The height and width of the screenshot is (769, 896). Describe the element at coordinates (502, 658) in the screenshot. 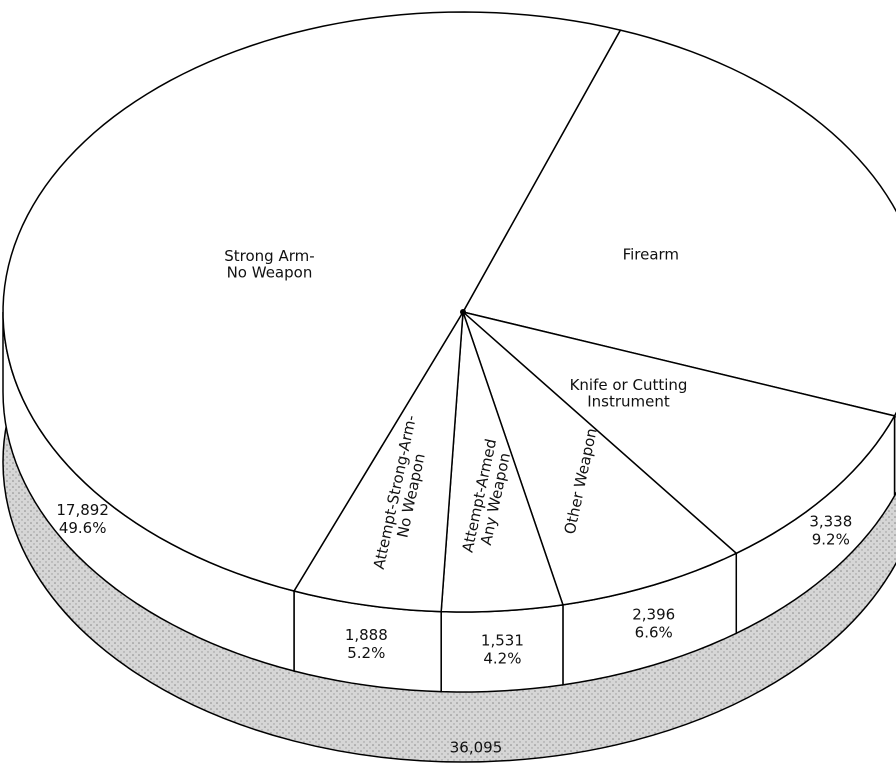

I see `percent-label: 4.2%` at that location.